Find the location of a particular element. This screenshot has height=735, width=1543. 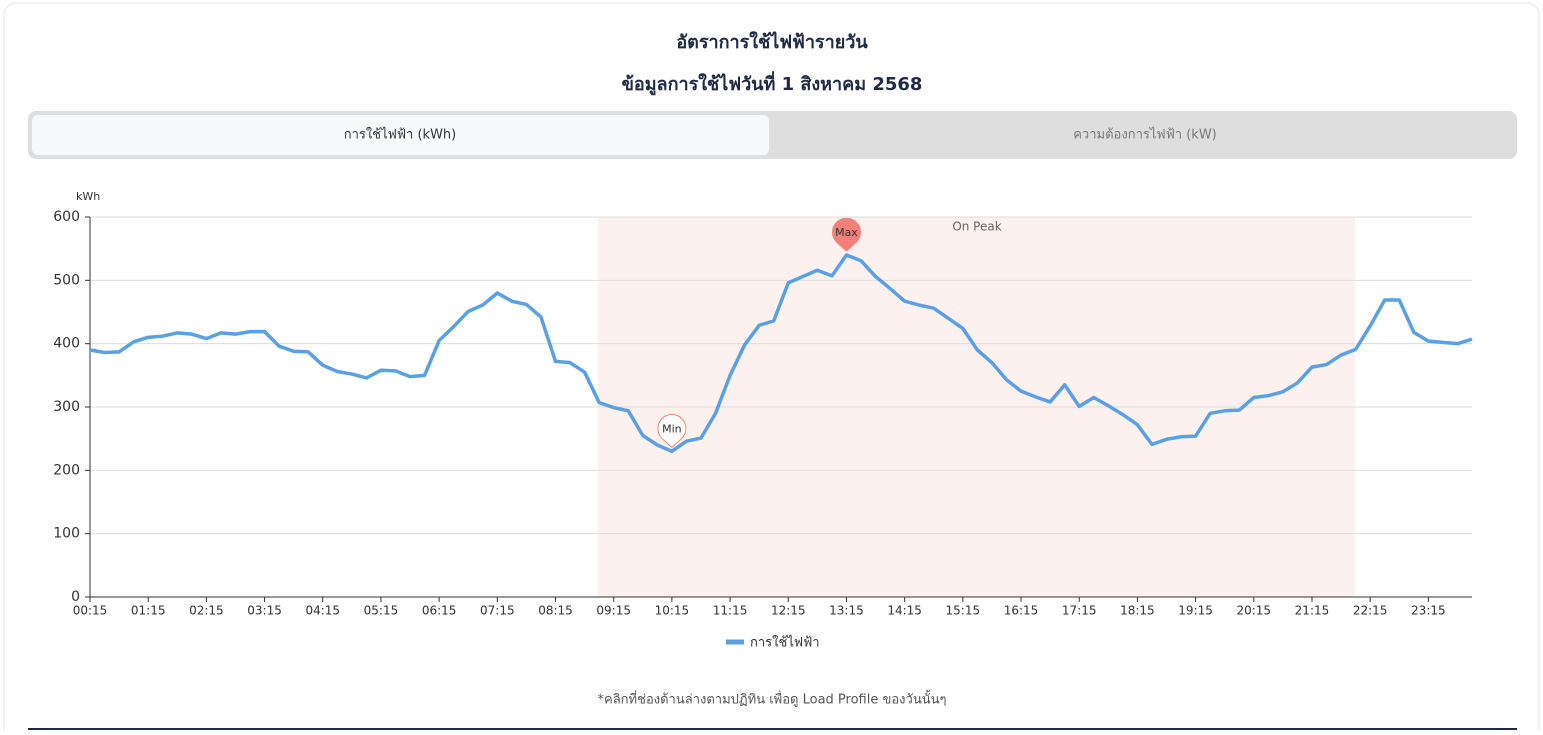

pin-label: Min is located at coordinates (672, 428).